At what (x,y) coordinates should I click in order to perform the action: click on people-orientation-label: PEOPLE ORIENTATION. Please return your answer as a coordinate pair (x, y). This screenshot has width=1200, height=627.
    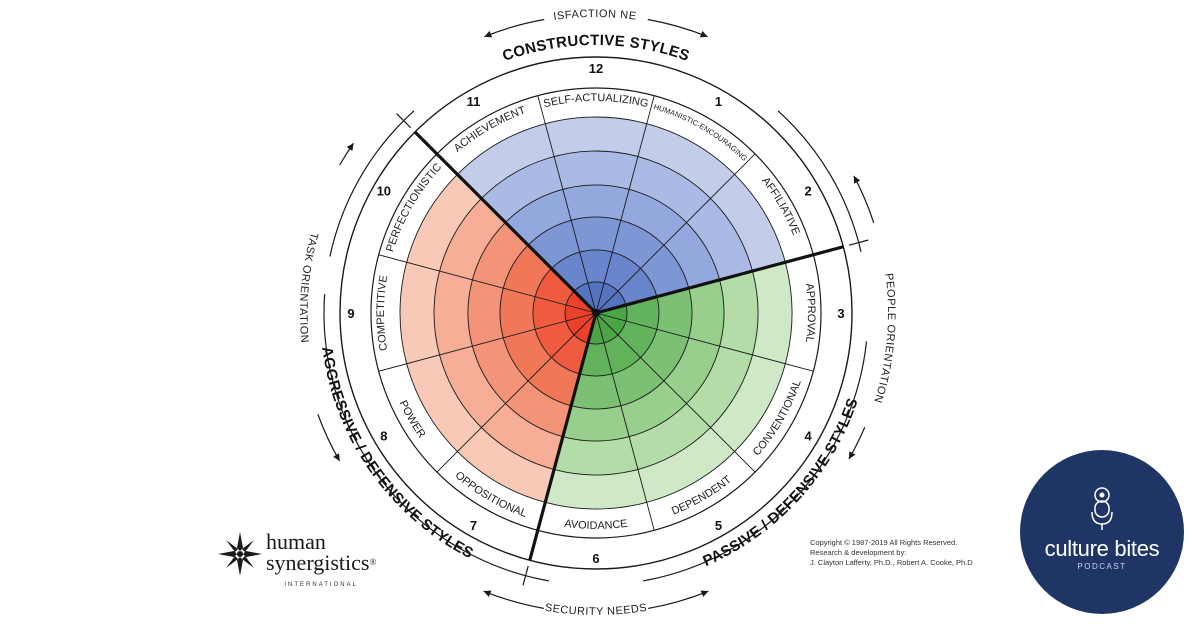
    Looking at the image, I should click on (884, 339).